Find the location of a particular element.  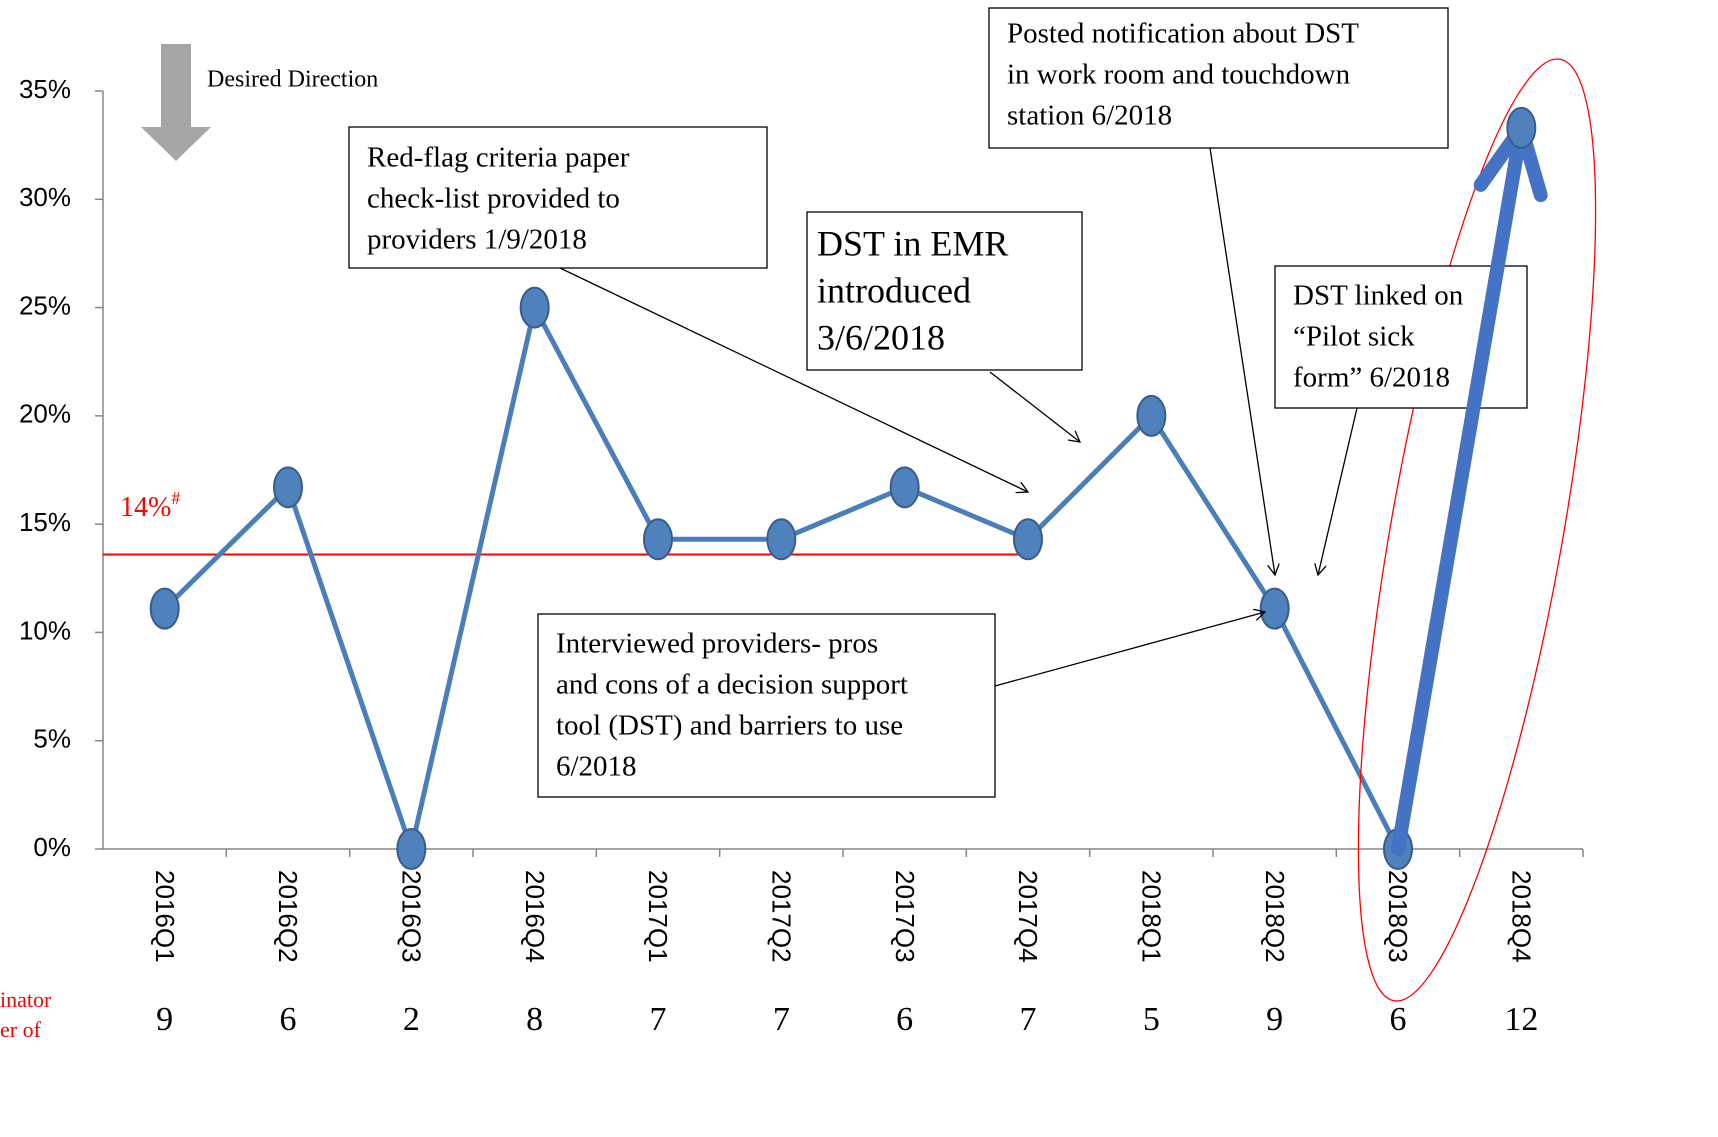

annotation-text: tool (DST) and barriers to use is located at coordinates (729, 726).